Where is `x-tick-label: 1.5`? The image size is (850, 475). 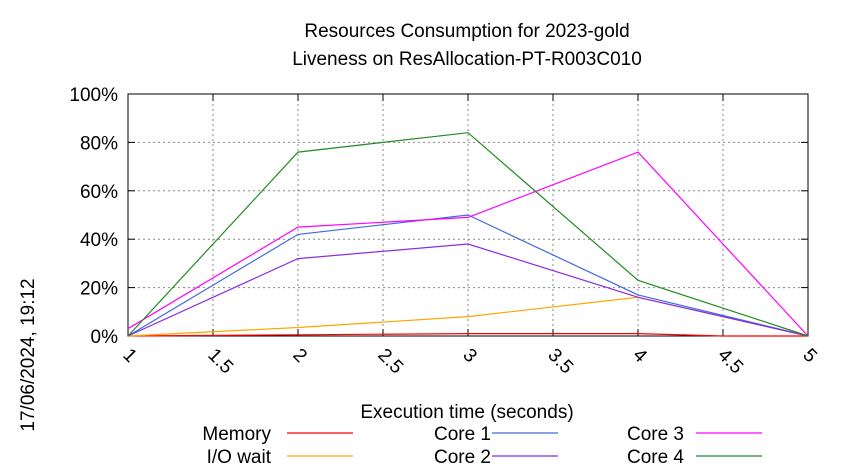
x-tick-label: 1.5 is located at coordinates (220, 362).